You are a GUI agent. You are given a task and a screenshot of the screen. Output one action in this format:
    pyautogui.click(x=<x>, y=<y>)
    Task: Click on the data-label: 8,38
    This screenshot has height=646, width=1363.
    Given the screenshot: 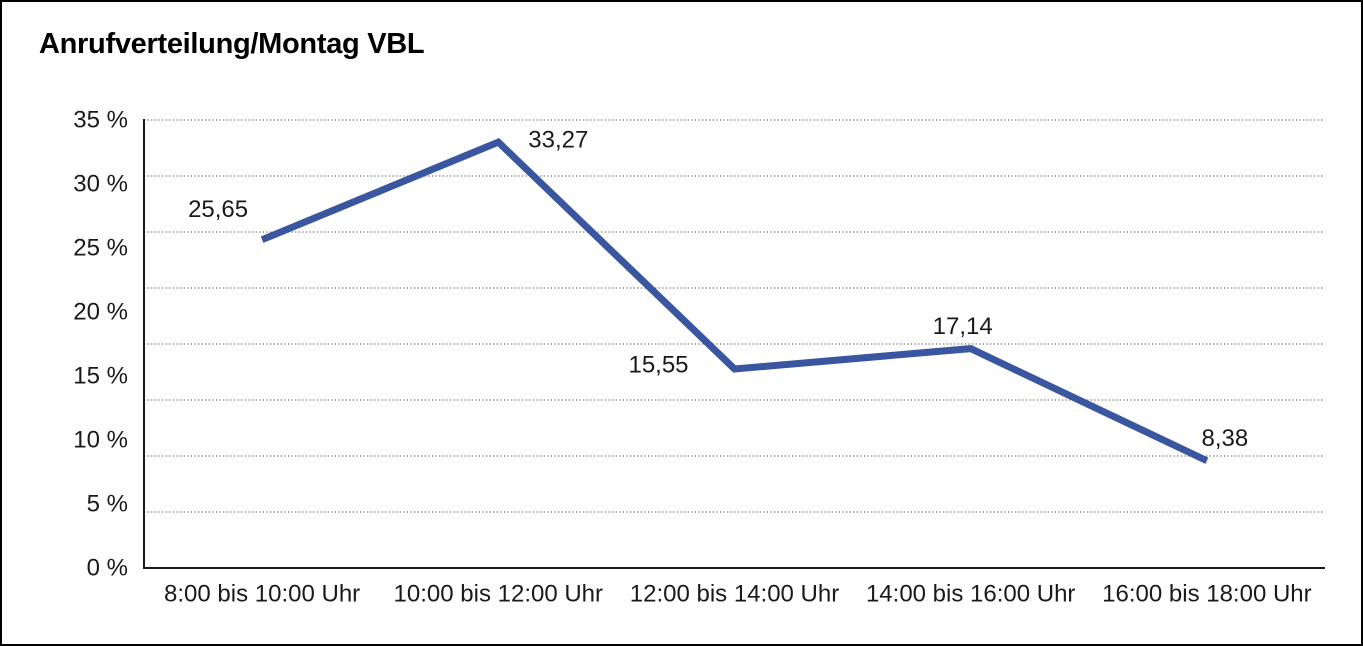 What is the action you would take?
    pyautogui.click(x=1225, y=438)
    